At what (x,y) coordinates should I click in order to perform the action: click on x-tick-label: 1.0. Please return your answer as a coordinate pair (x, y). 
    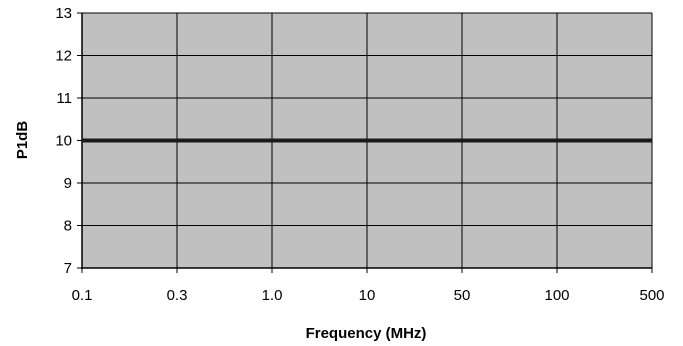
    Looking at the image, I should click on (272, 295).